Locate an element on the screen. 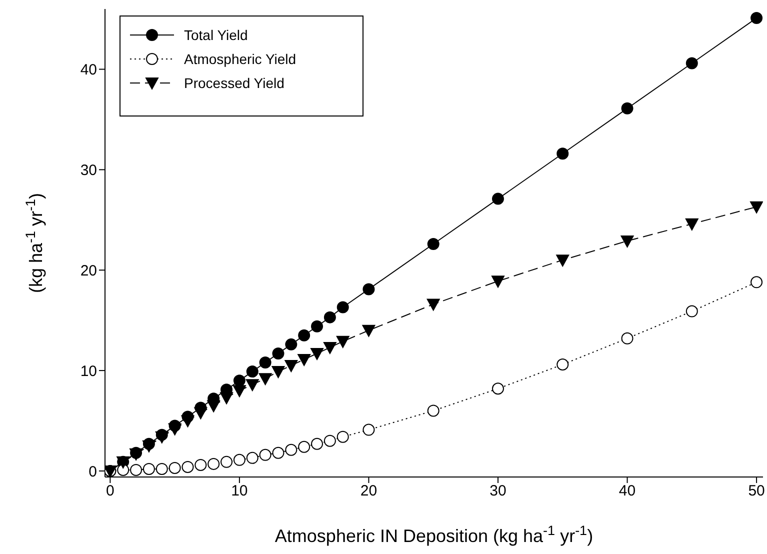  x-tick-label: 30 is located at coordinates (498, 491).